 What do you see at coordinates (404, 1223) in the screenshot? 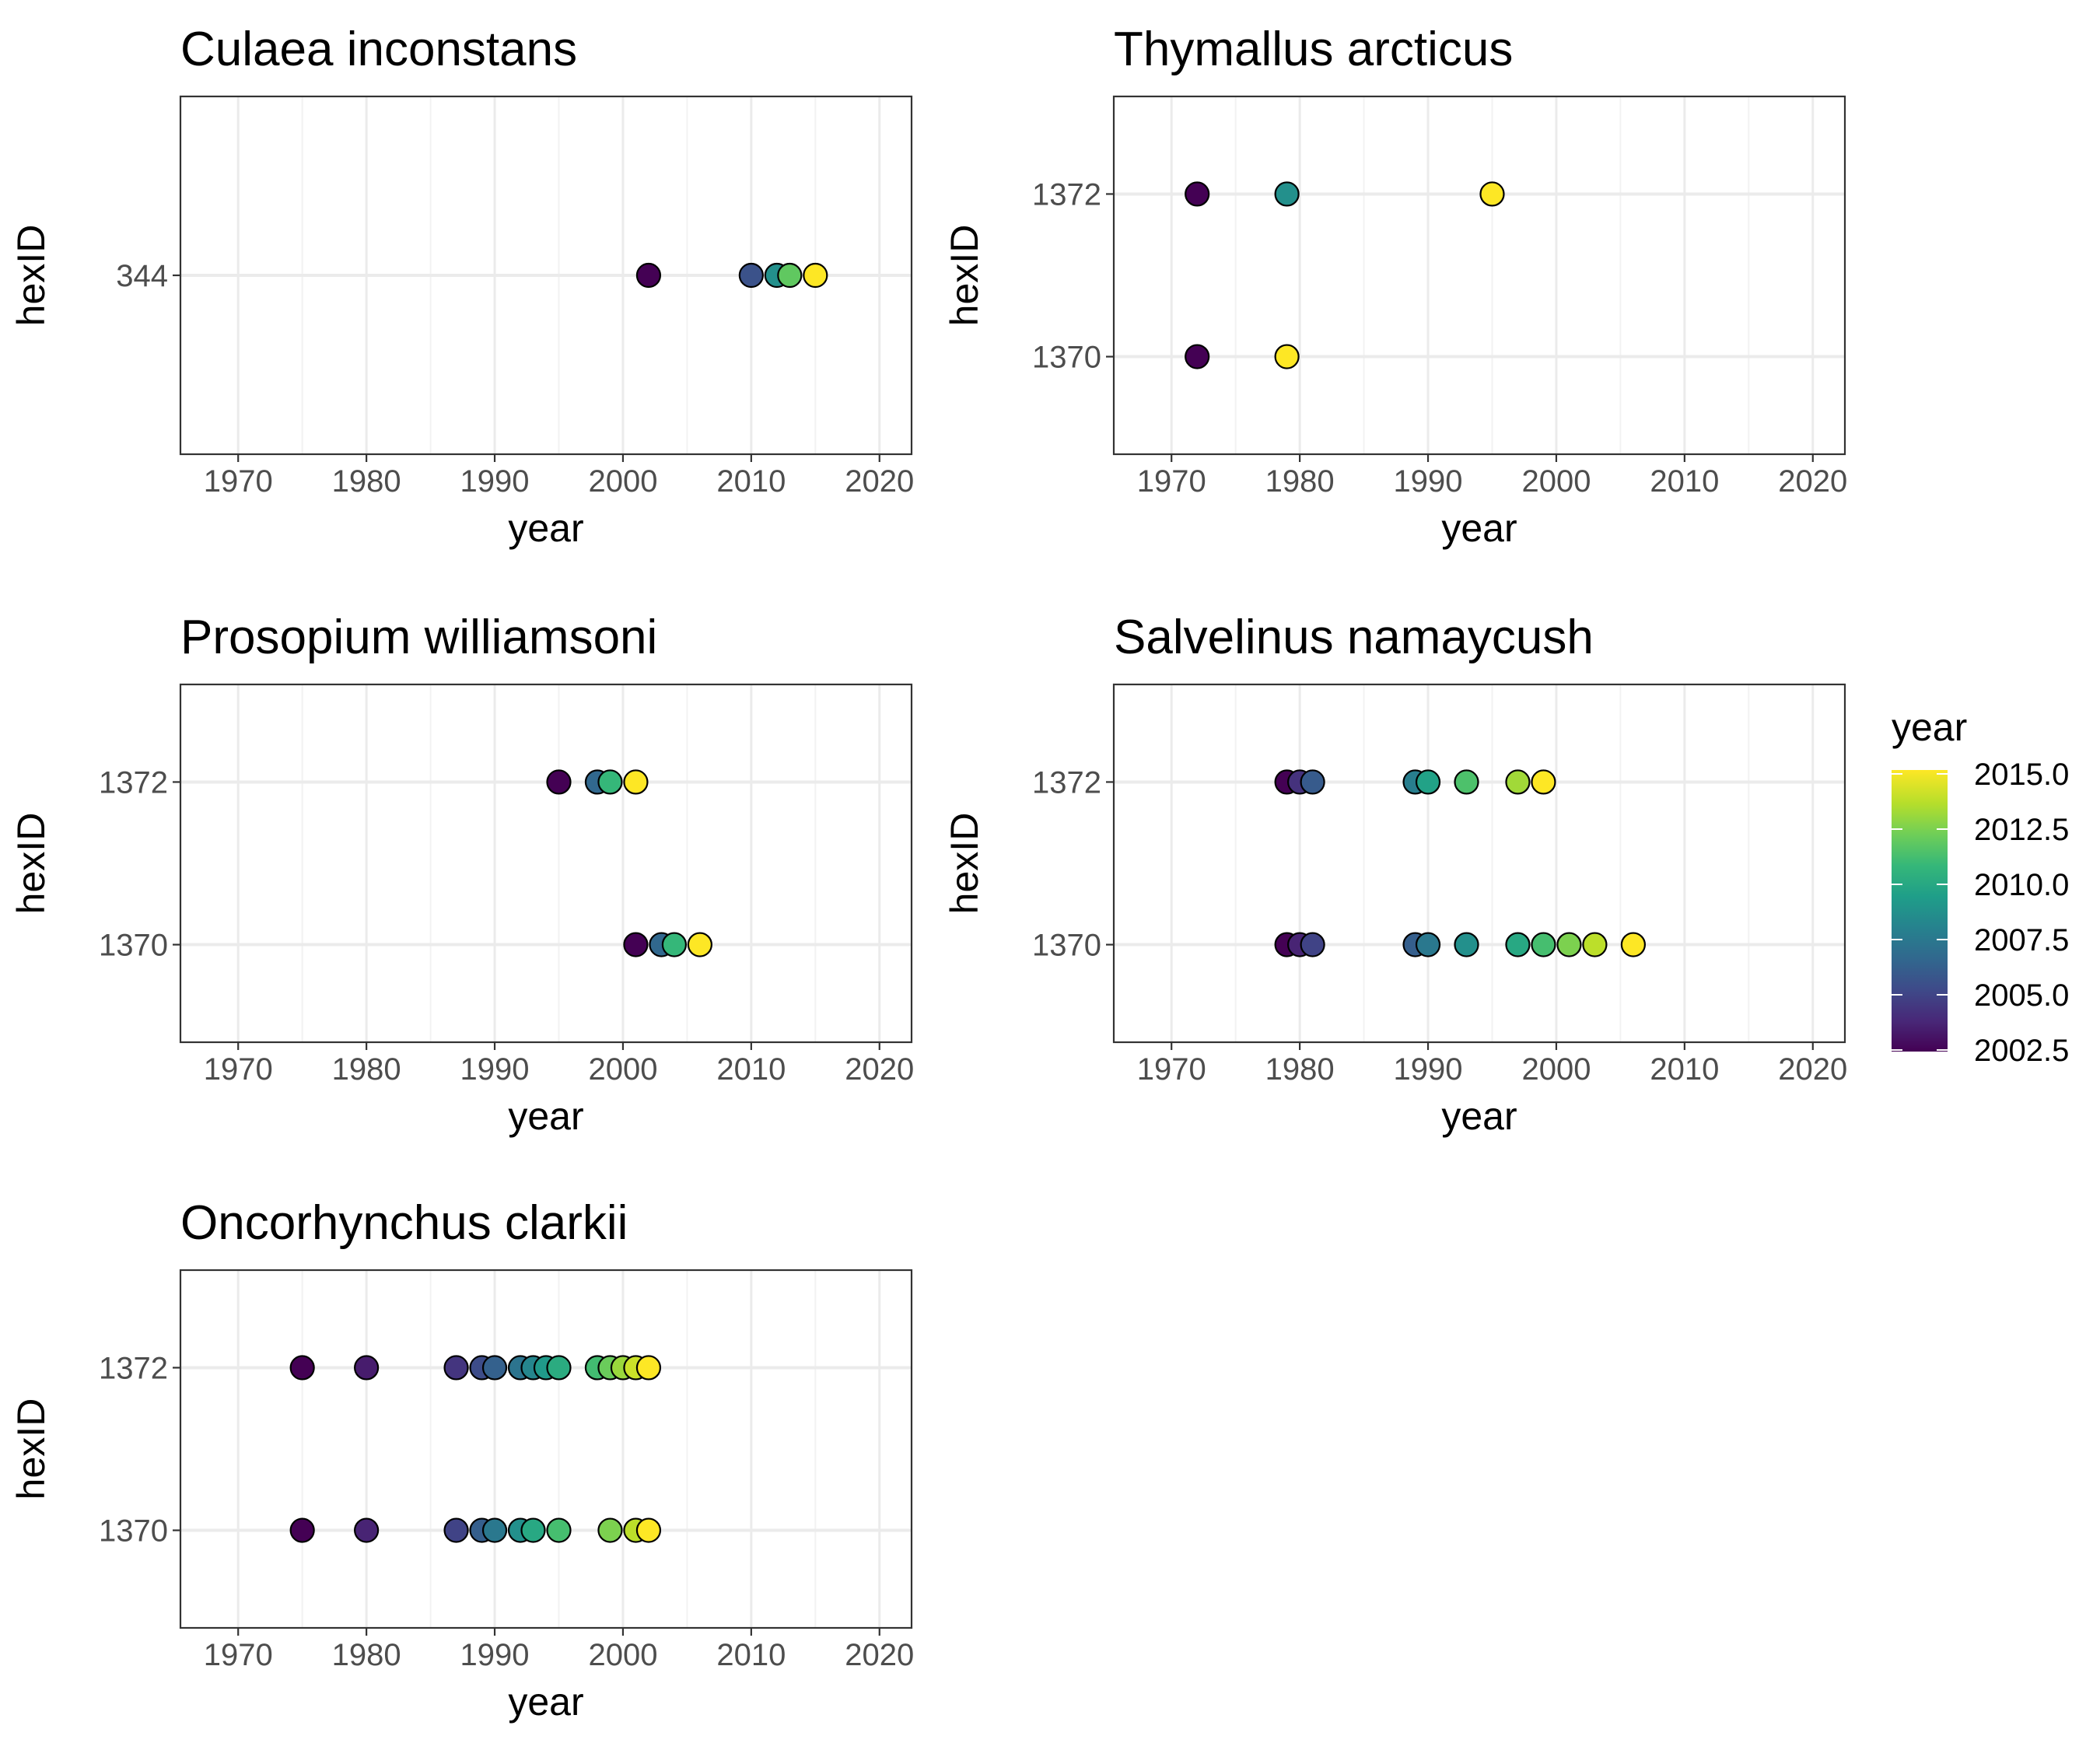
I see `panel-title: Oncorhynchus clarkii` at bounding box center [404, 1223].